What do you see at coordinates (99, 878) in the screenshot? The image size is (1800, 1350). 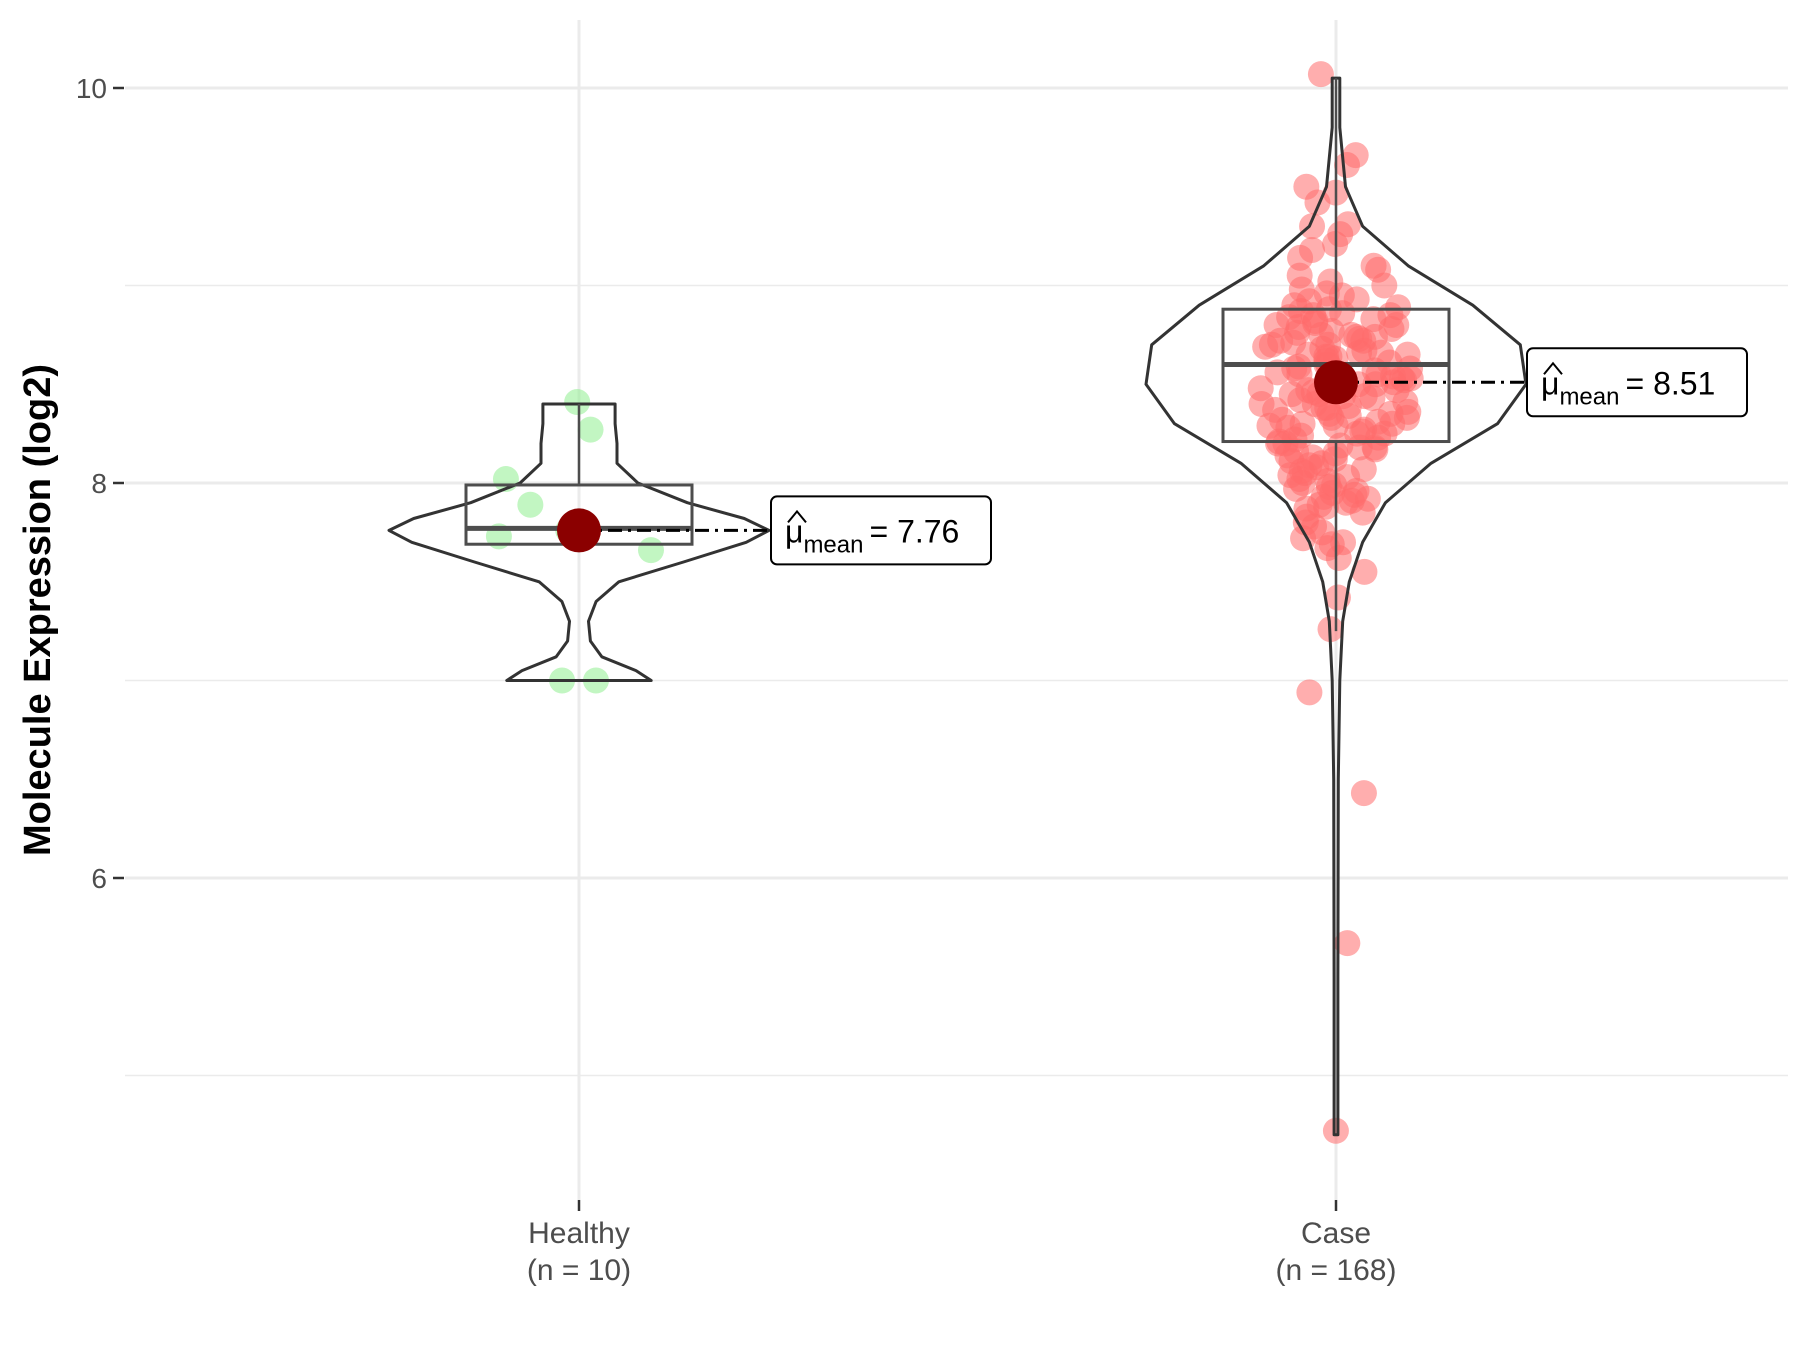 I see `y-tick-label: 6` at bounding box center [99, 878].